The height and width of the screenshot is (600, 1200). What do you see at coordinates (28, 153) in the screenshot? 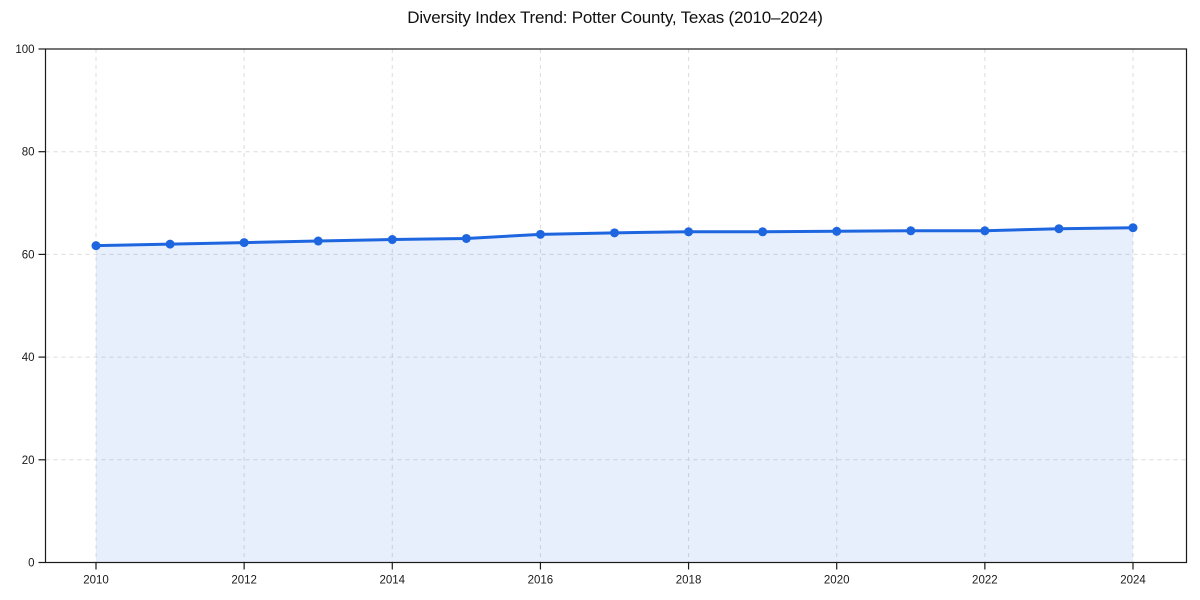
I see `y-tick-label: 80` at bounding box center [28, 153].